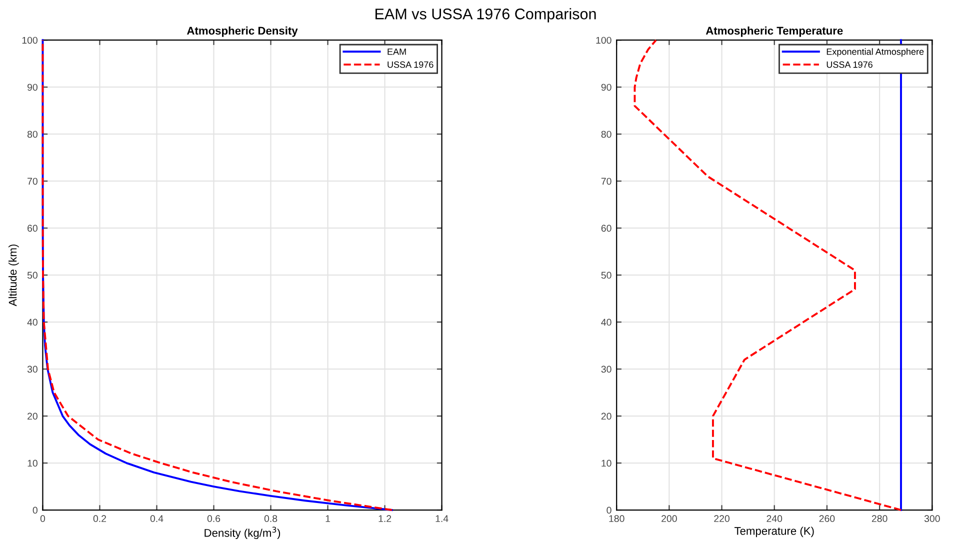 This screenshot has width=971, height=542. I want to click on x-tick-label: 260, so click(827, 518).